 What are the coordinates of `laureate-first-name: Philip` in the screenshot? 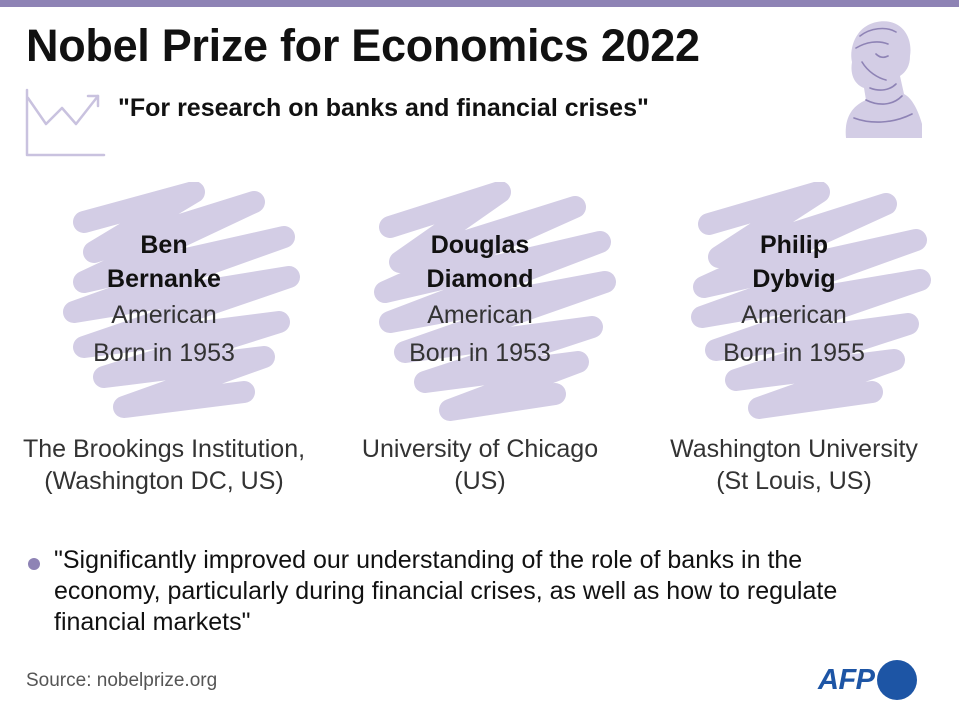 It's located at (794, 245).